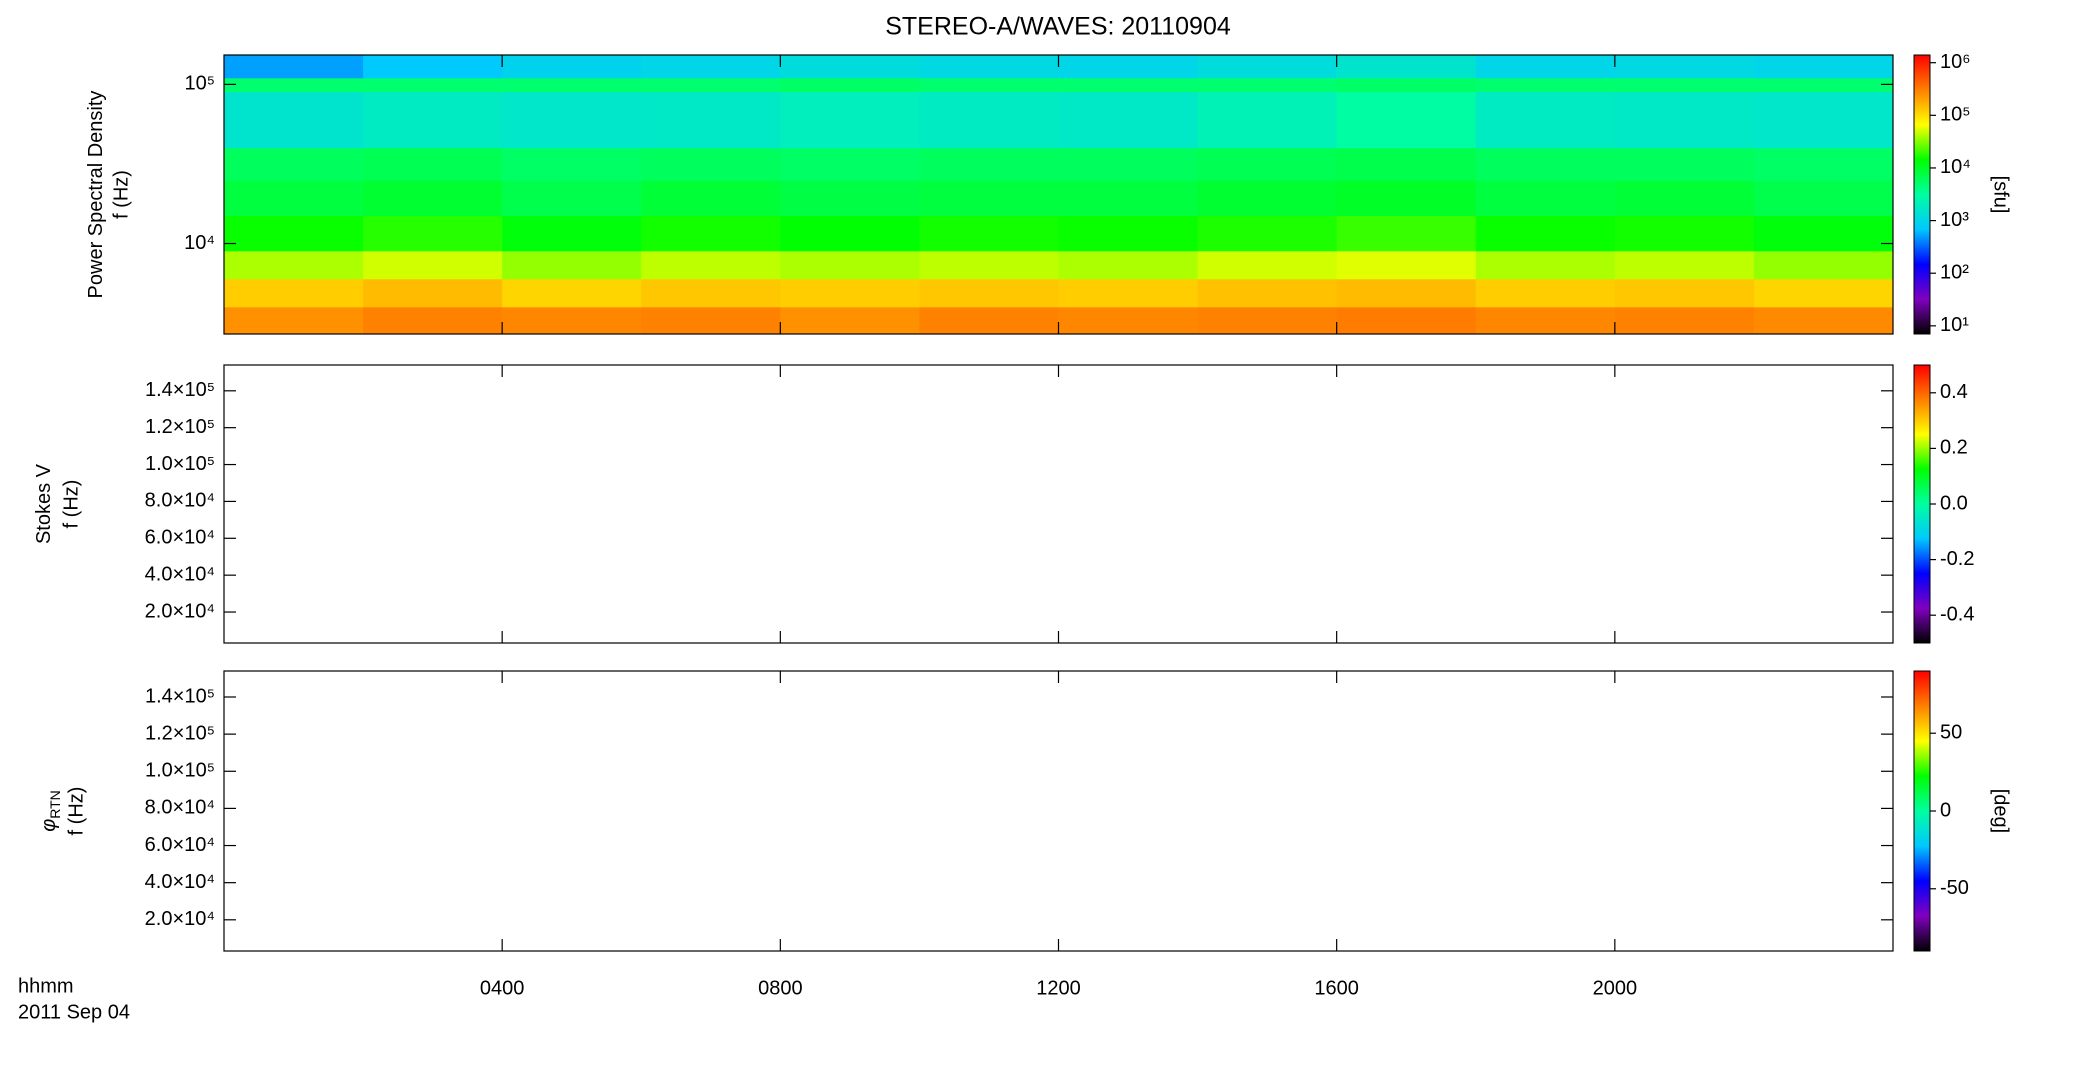  What do you see at coordinates (2001, 195) in the screenshot?
I see `colorbar-label: [sfu]` at bounding box center [2001, 195].